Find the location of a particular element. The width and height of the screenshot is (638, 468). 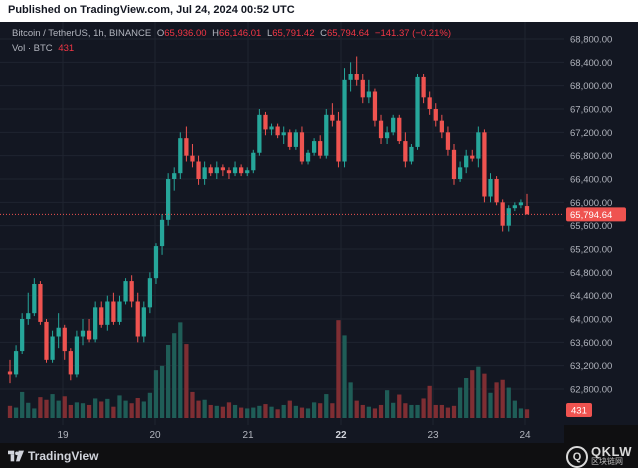

price-tick-label: 68,000.00 is located at coordinates (591, 86).